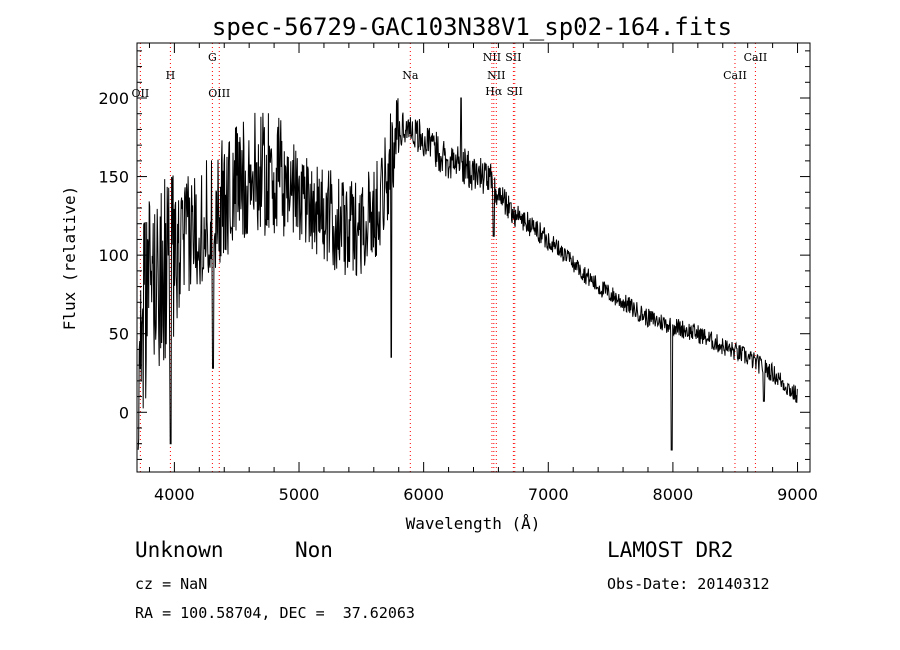 This screenshot has height=650, width=900. Describe the element at coordinates (179, 550) in the screenshot. I see `spectral-class: Unknown` at that location.